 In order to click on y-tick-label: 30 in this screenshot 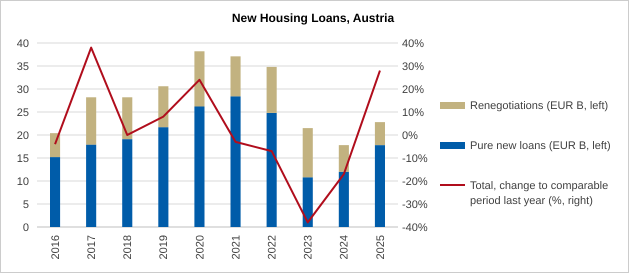, I will do `click(22, 90)`.